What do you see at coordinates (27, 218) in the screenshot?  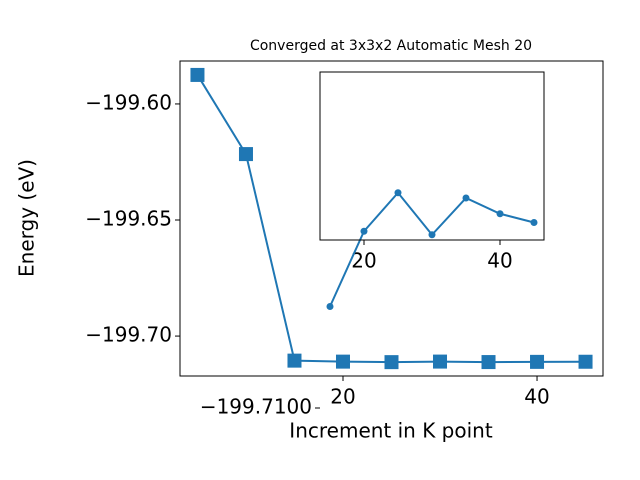 I see `y-axis-label: Energy (eV)` at bounding box center [27, 218].